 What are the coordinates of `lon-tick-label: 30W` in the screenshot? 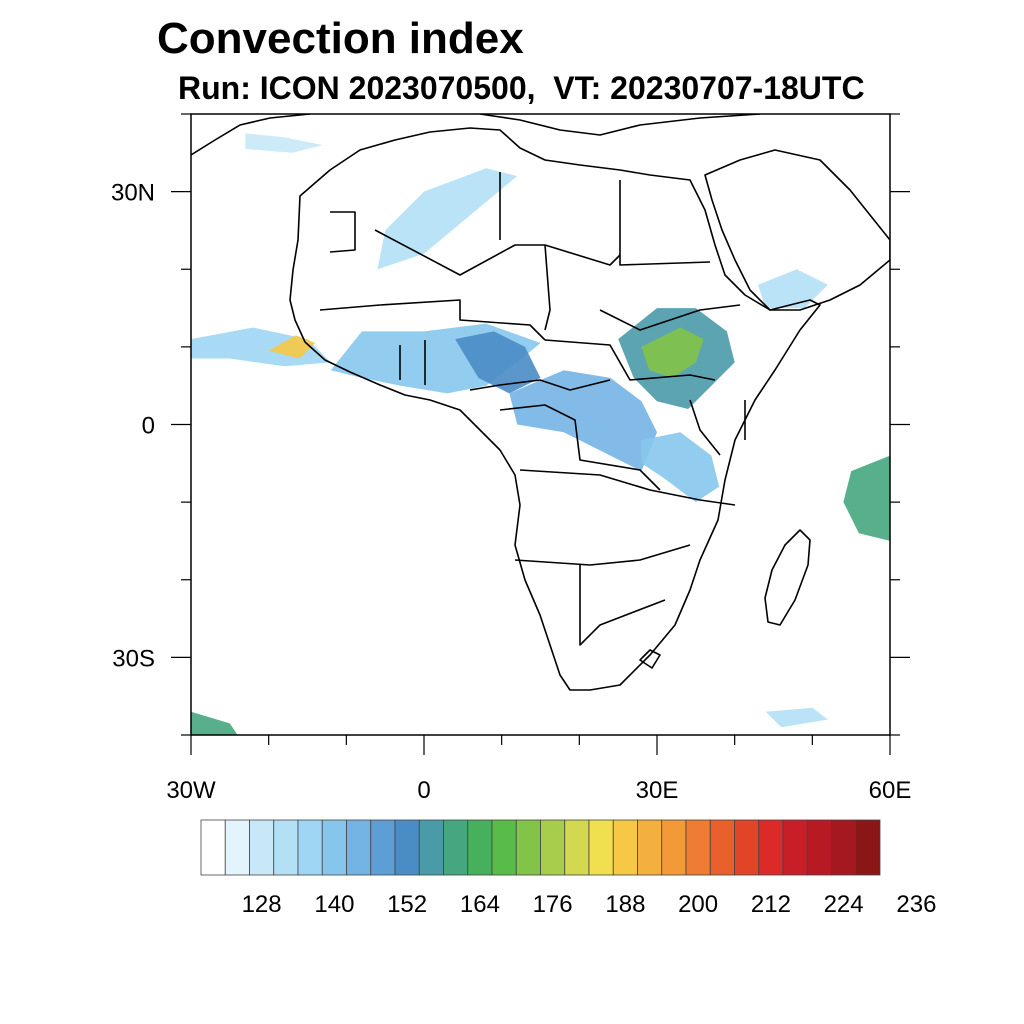 It's located at (191, 790).